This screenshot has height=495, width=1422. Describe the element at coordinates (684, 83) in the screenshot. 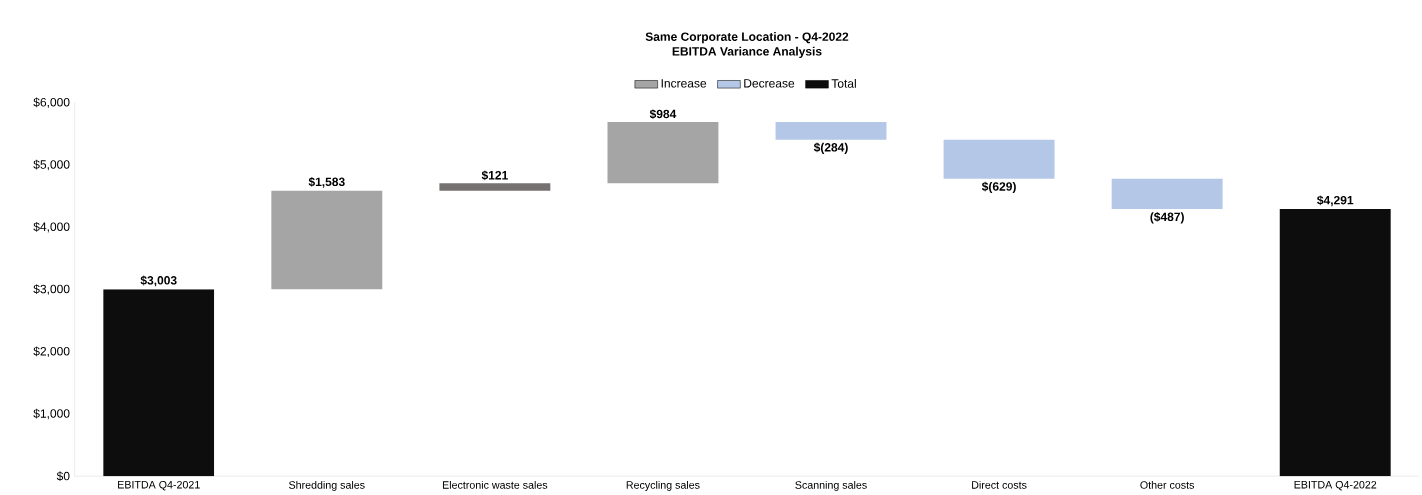

I see `legend-label: Increase` at that location.